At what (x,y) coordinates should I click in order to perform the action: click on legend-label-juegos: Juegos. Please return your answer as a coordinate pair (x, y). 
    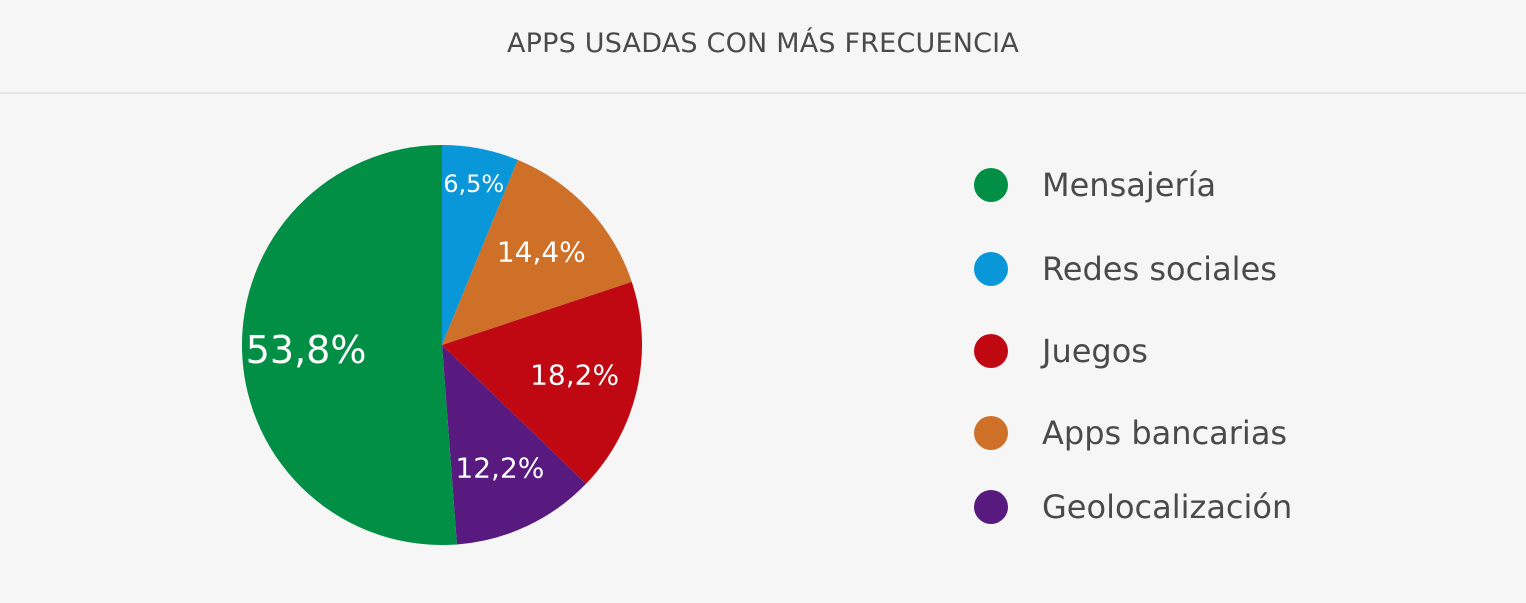
    Looking at the image, I should click on (1095, 351).